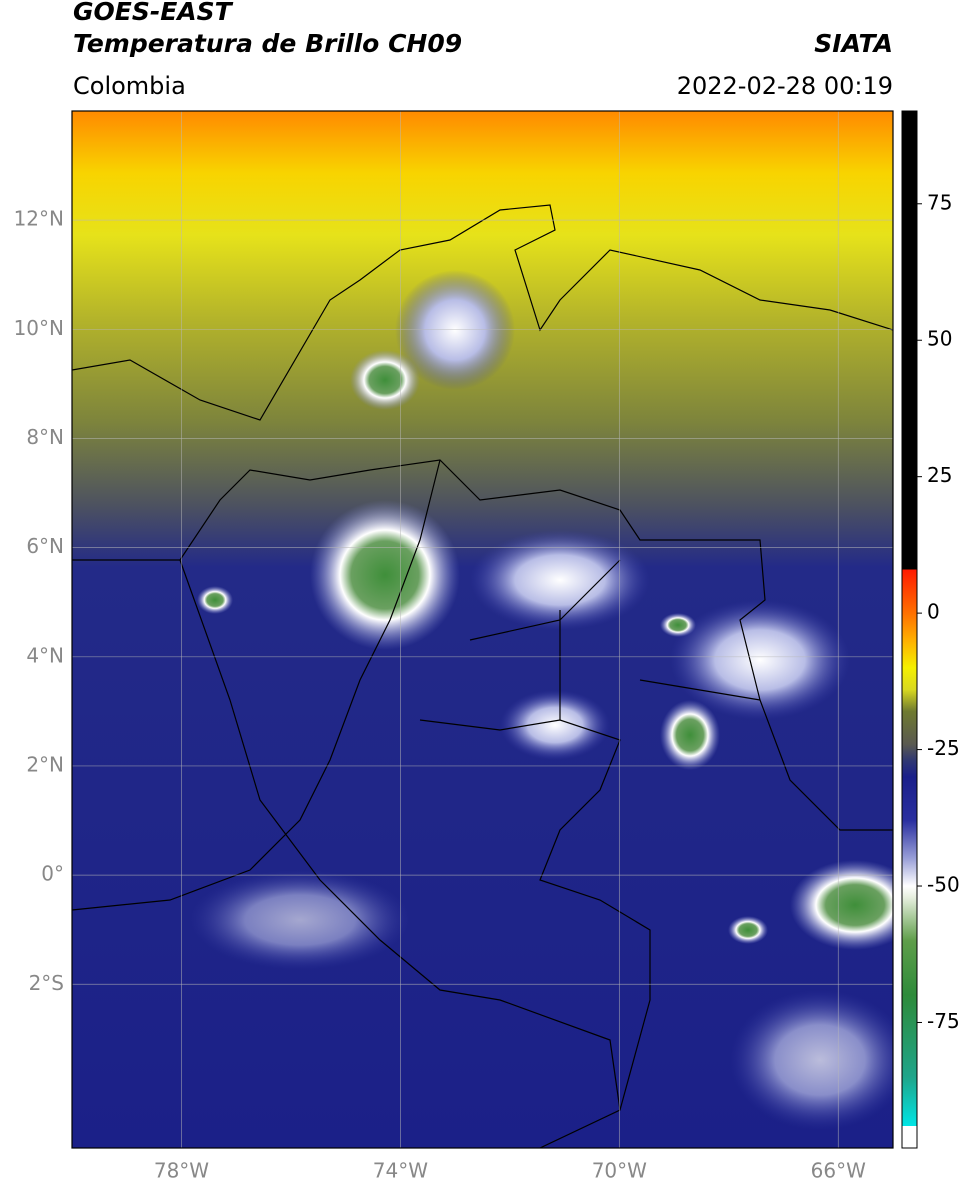 The image size is (966, 1190). Describe the element at coordinates (838, 1171) in the screenshot. I see `x-tick-label: 66°W` at that location.